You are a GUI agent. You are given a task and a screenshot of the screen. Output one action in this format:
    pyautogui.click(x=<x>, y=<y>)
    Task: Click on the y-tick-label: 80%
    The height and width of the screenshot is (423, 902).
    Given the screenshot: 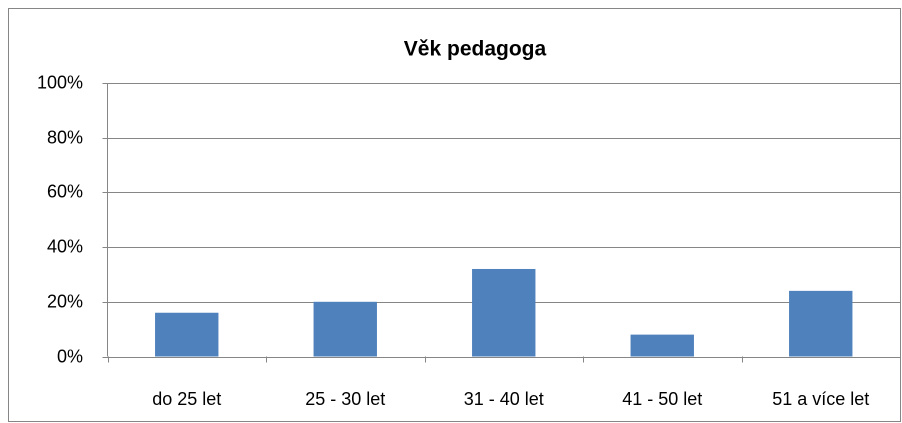 What is the action you would take?
    pyautogui.click(x=65, y=137)
    